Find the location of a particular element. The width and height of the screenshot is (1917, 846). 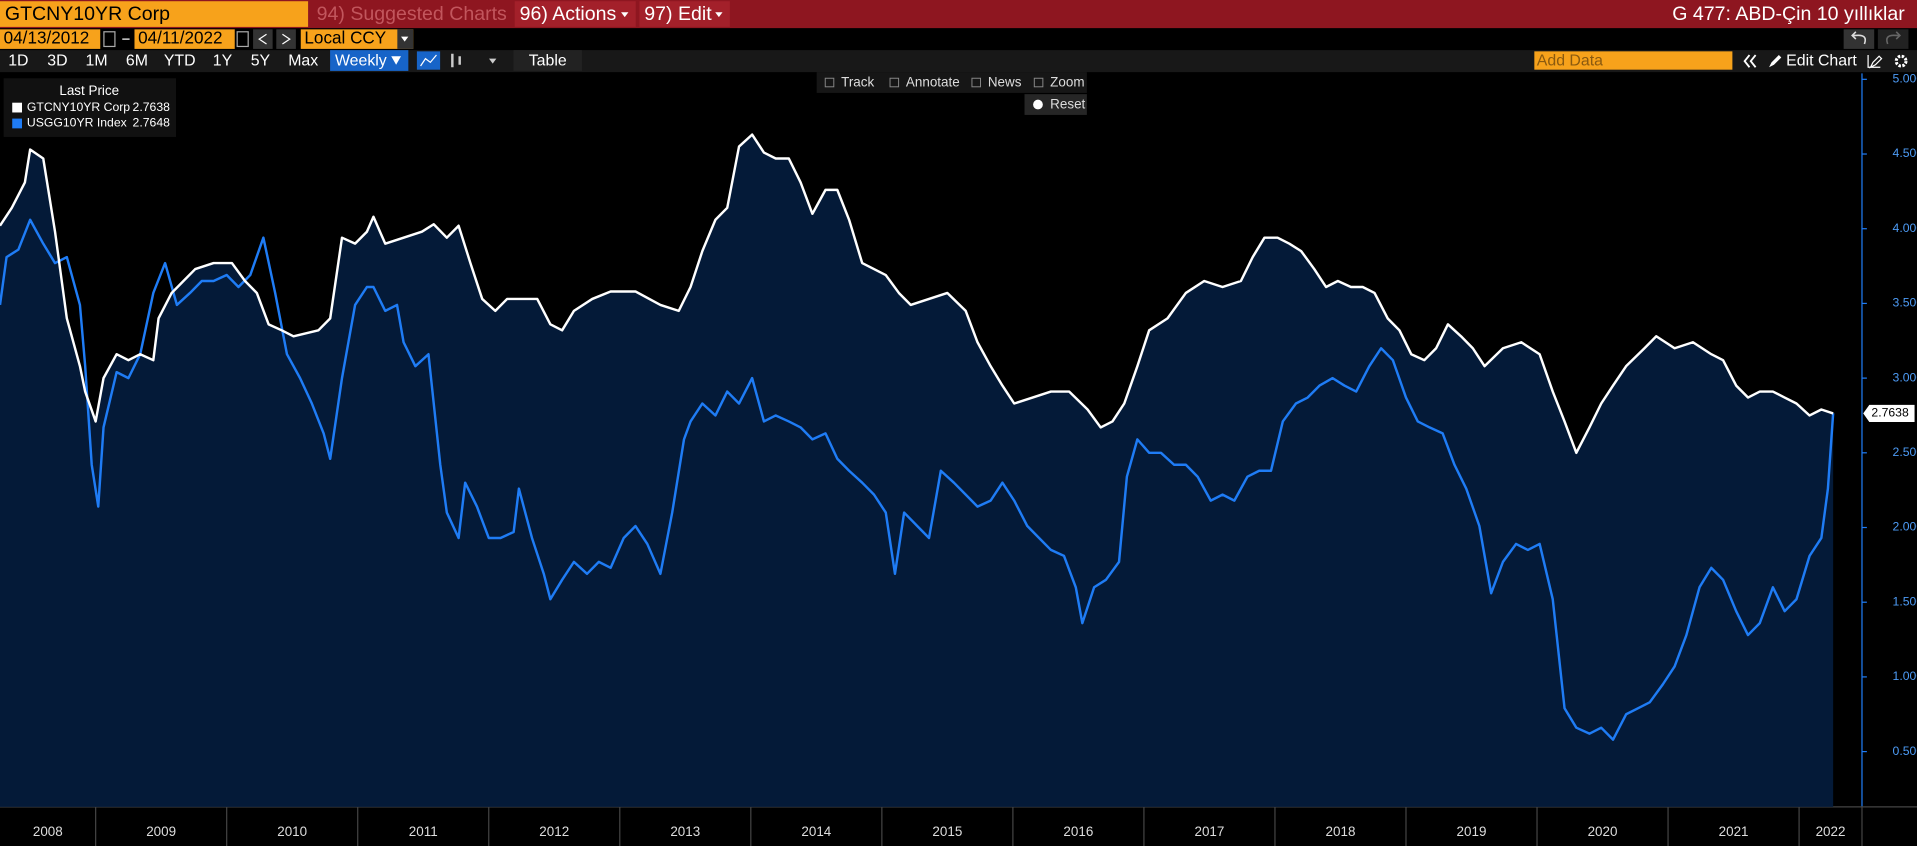

period-button: 5Y is located at coordinates (261, 60).